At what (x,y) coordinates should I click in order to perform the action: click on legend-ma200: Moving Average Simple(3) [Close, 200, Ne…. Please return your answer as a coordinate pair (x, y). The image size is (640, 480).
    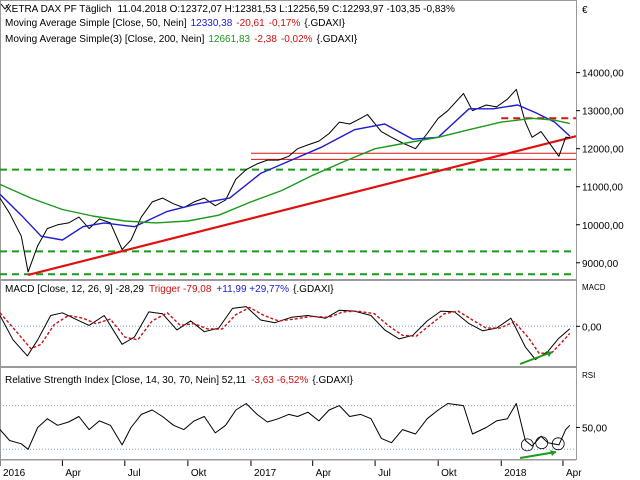
    Looking at the image, I should click on (181, 39).